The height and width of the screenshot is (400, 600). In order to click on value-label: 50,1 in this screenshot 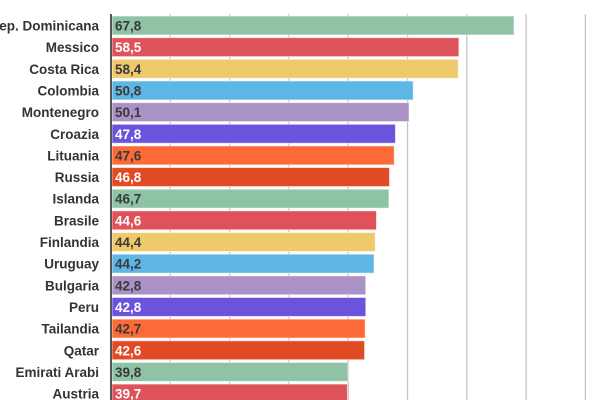, I will do `click(128, 112)`.